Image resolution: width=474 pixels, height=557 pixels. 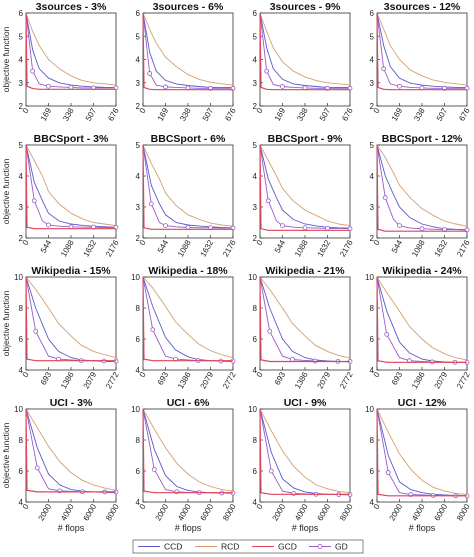 I want to click on x-tick-label: 8000, so click(x=112, y=512).